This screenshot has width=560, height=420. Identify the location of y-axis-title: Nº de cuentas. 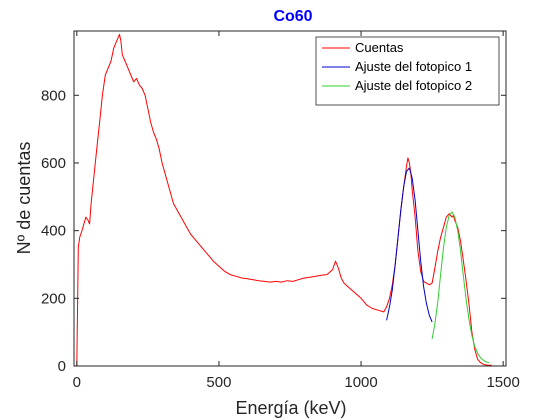
(24, 198).